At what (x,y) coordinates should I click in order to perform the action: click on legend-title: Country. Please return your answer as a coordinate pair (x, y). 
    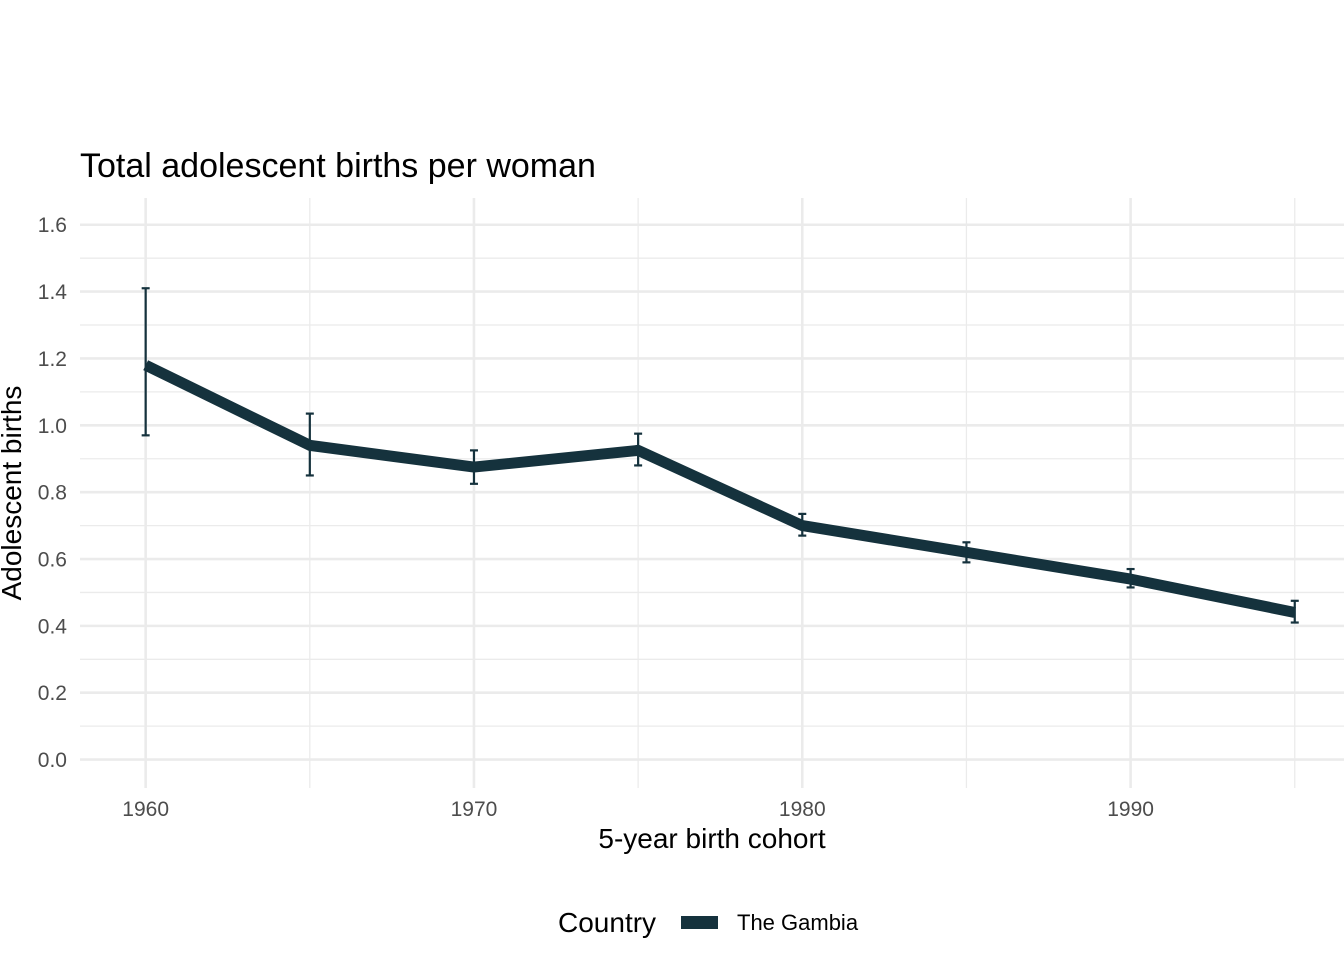
    Looking at the image, I should click on (607, 922).